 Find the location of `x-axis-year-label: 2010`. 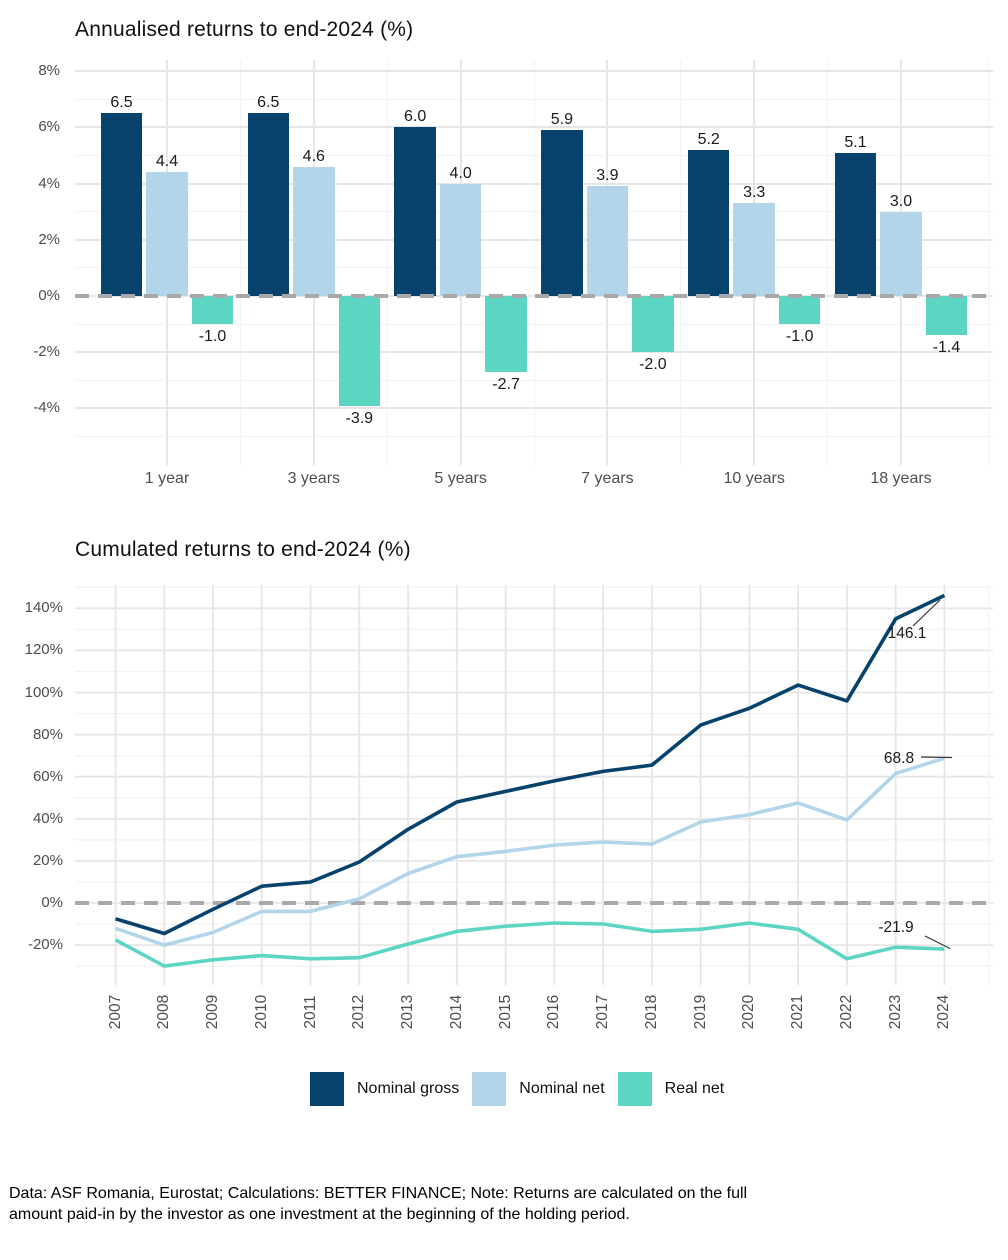

x-axis-year-label: 2010 is located at coordinates (261, 1012).